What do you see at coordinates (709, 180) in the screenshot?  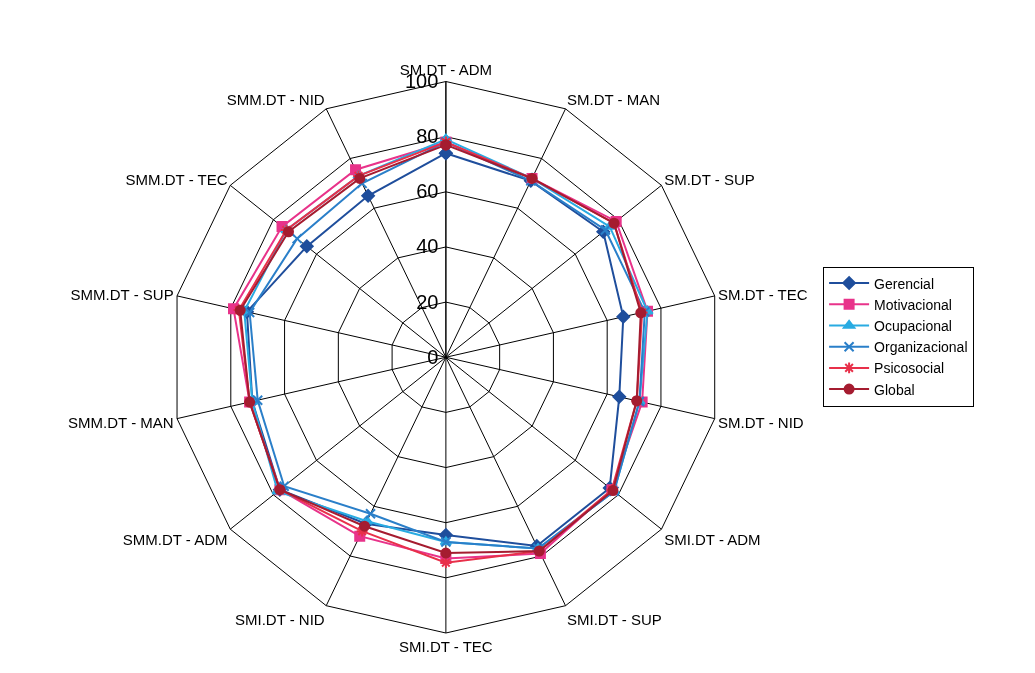 I see `spoke-label: SM.DT - SUP` at bounding box center [709, 180].